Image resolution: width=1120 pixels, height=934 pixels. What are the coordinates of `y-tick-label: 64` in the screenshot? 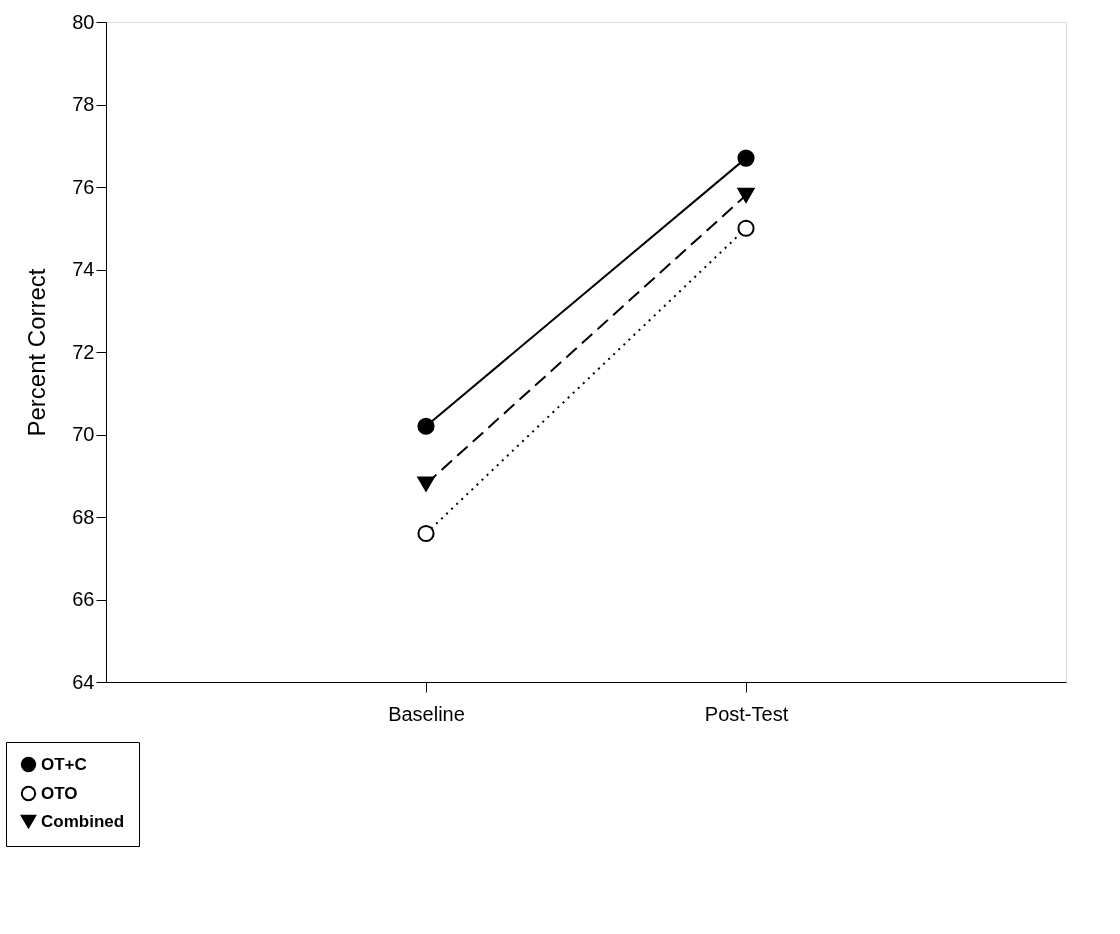 It's located at (83, 681).